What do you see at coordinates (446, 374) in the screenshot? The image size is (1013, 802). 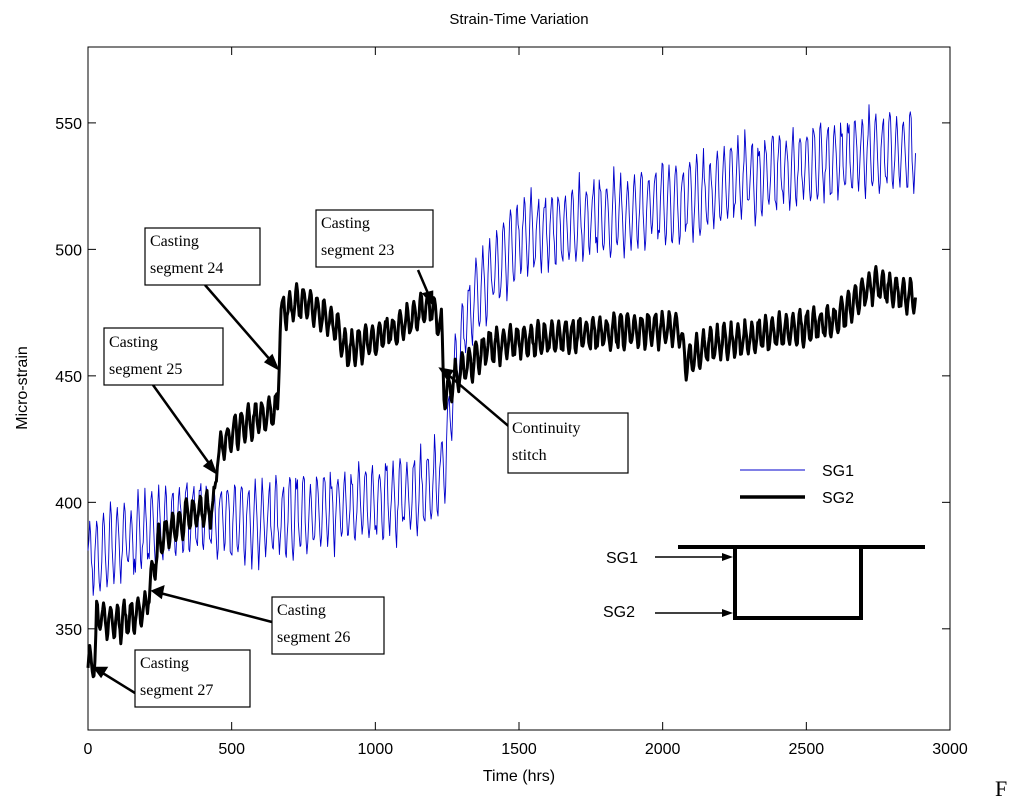 I see `arrowhead-continuity-stitch` at bounding box center [446, 374].